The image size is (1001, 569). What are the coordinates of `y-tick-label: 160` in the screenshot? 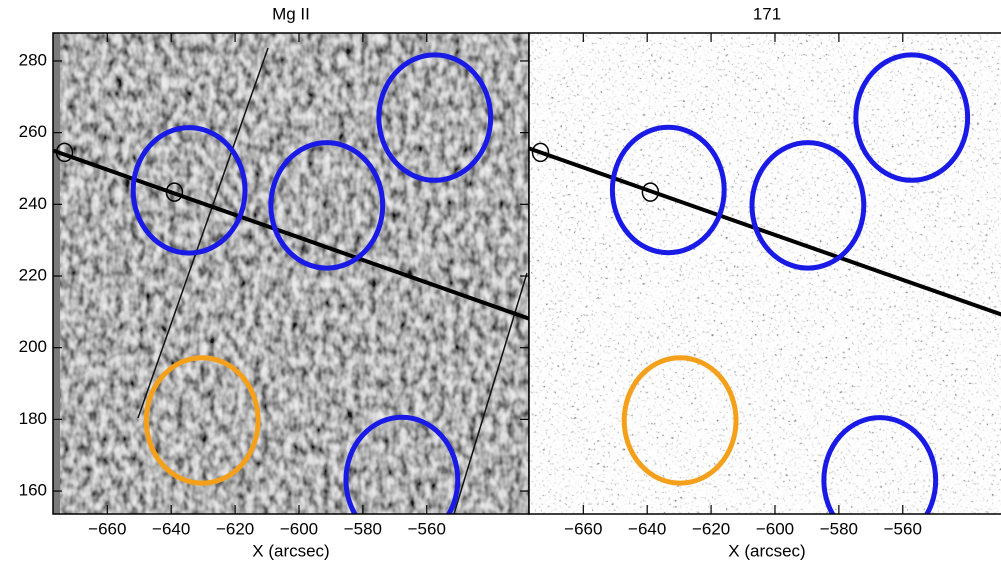 It's located at (33, 490).